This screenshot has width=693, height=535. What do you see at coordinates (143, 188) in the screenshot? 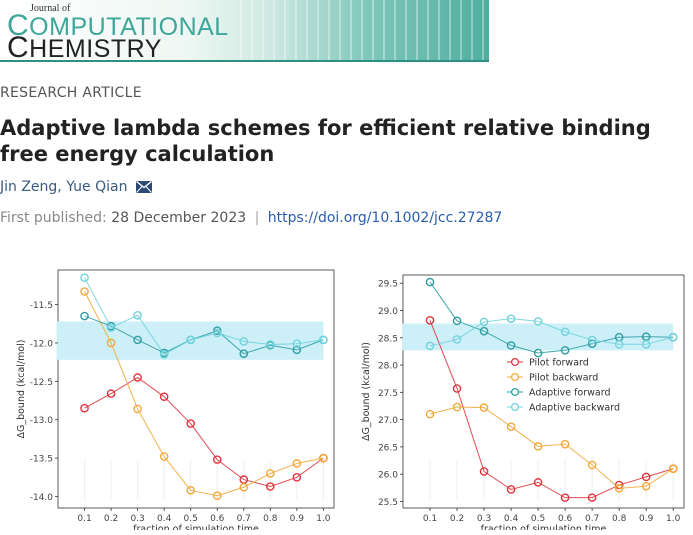
I see `email-icon` at bounding box center [143, 188].